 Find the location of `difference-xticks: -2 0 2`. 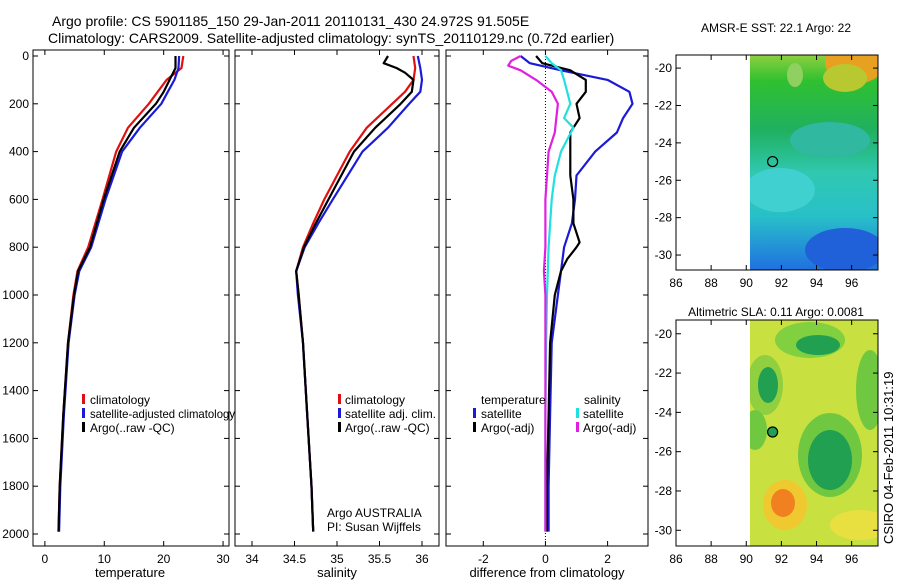

difference-xticks: -2 0 2 is located at coordinates (544, 308).